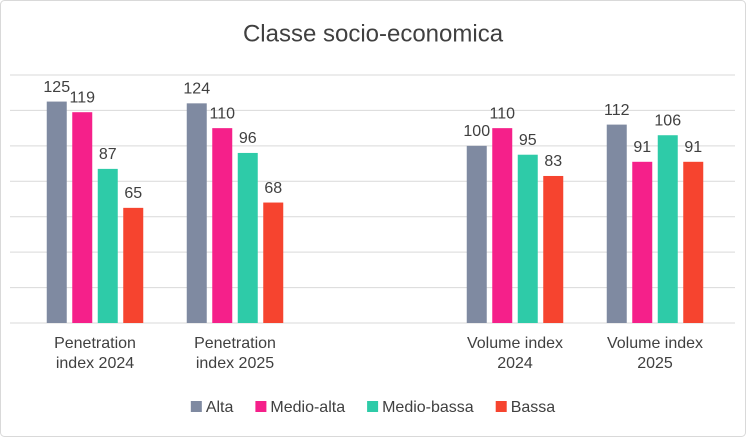 The image size is (746, 437). Describe the element at coordinates (428, 407) in the screenshot. I see `legend-label: Medio-bassa` at that location.